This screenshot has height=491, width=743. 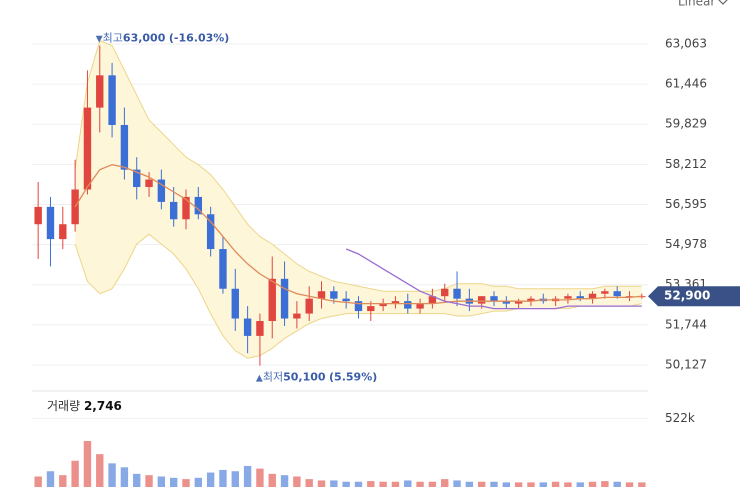 I want to click on scale-chevron, so click(x=723, y=2).